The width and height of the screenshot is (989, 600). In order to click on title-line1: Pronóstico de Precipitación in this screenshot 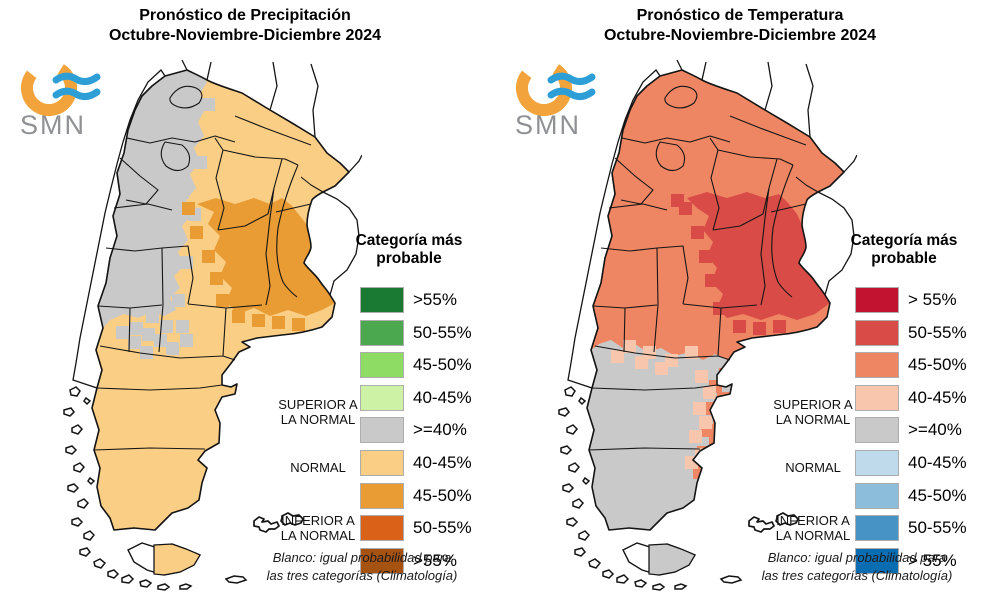, I will do `click(245, 15)`.